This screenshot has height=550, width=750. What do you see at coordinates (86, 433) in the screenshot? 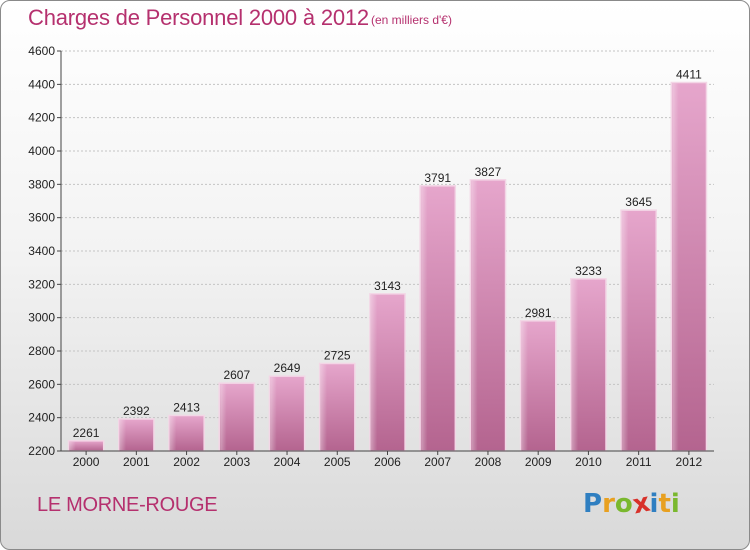
I see `data-label-2000: 2261` at bounding box center [86, 433].